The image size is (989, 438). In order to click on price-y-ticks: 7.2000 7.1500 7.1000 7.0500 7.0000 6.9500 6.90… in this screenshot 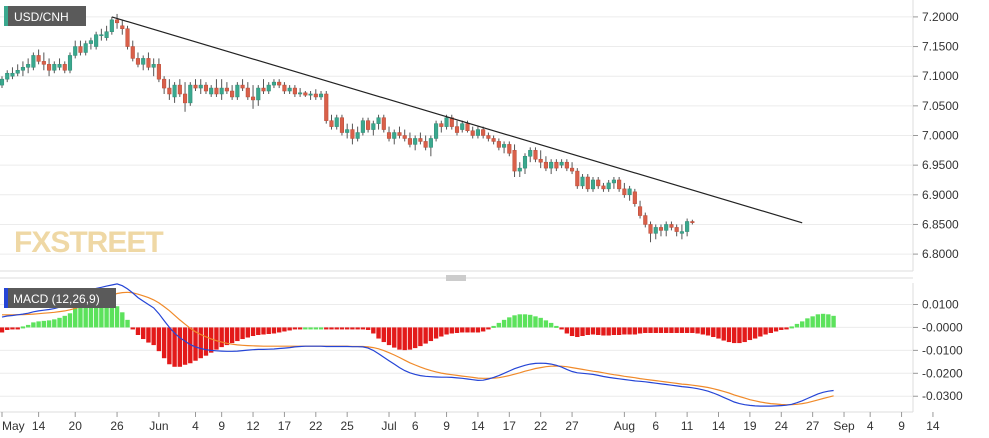, I will do `click(936, 135)`.